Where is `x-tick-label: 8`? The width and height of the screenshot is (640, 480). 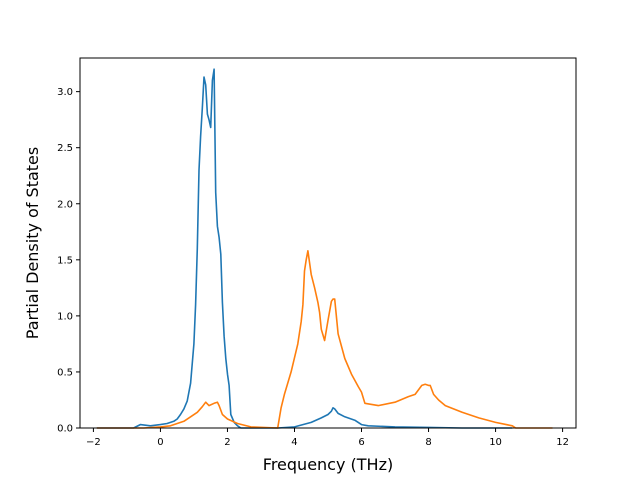
x-tick-label: 8 is located at coordinates (428, 442).